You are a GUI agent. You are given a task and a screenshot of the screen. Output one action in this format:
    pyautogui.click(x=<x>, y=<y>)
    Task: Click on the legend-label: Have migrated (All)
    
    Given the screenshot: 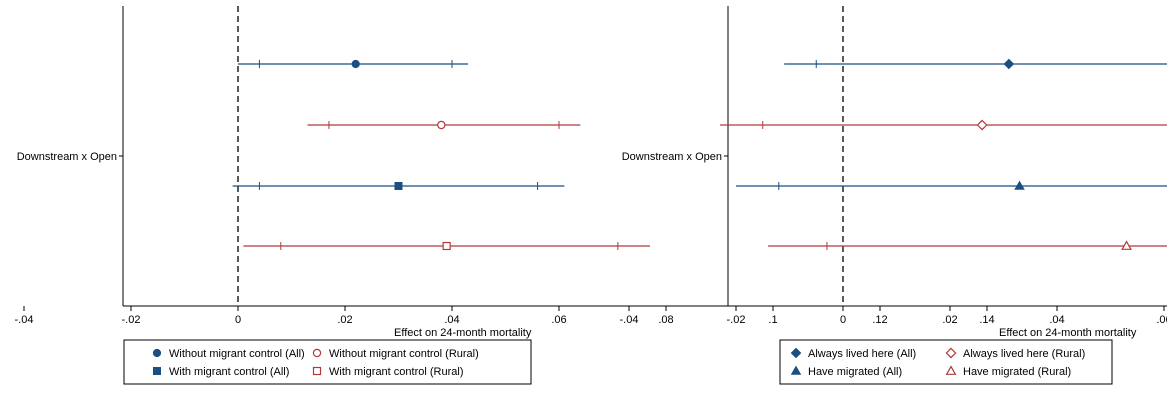 What is the action you would take?
    pyautogui.click(x=855, y=372)
    